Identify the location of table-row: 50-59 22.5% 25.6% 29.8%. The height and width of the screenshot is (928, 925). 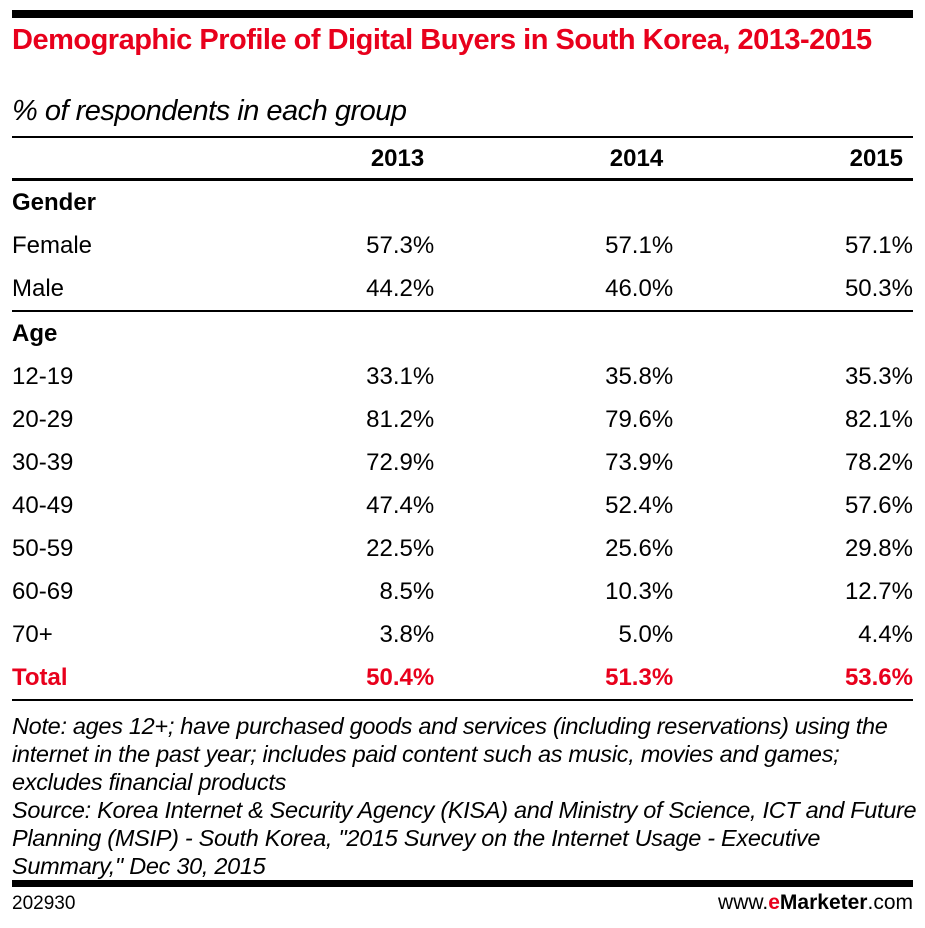
(462, 548).